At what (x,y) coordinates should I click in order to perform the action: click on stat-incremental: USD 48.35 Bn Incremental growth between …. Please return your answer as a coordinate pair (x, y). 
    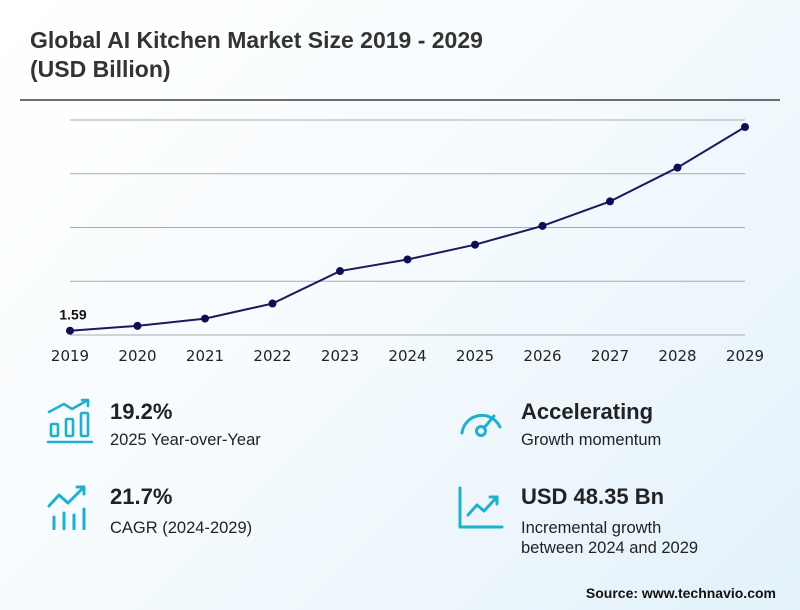
    Looking at the image, I should click on (617, 522).